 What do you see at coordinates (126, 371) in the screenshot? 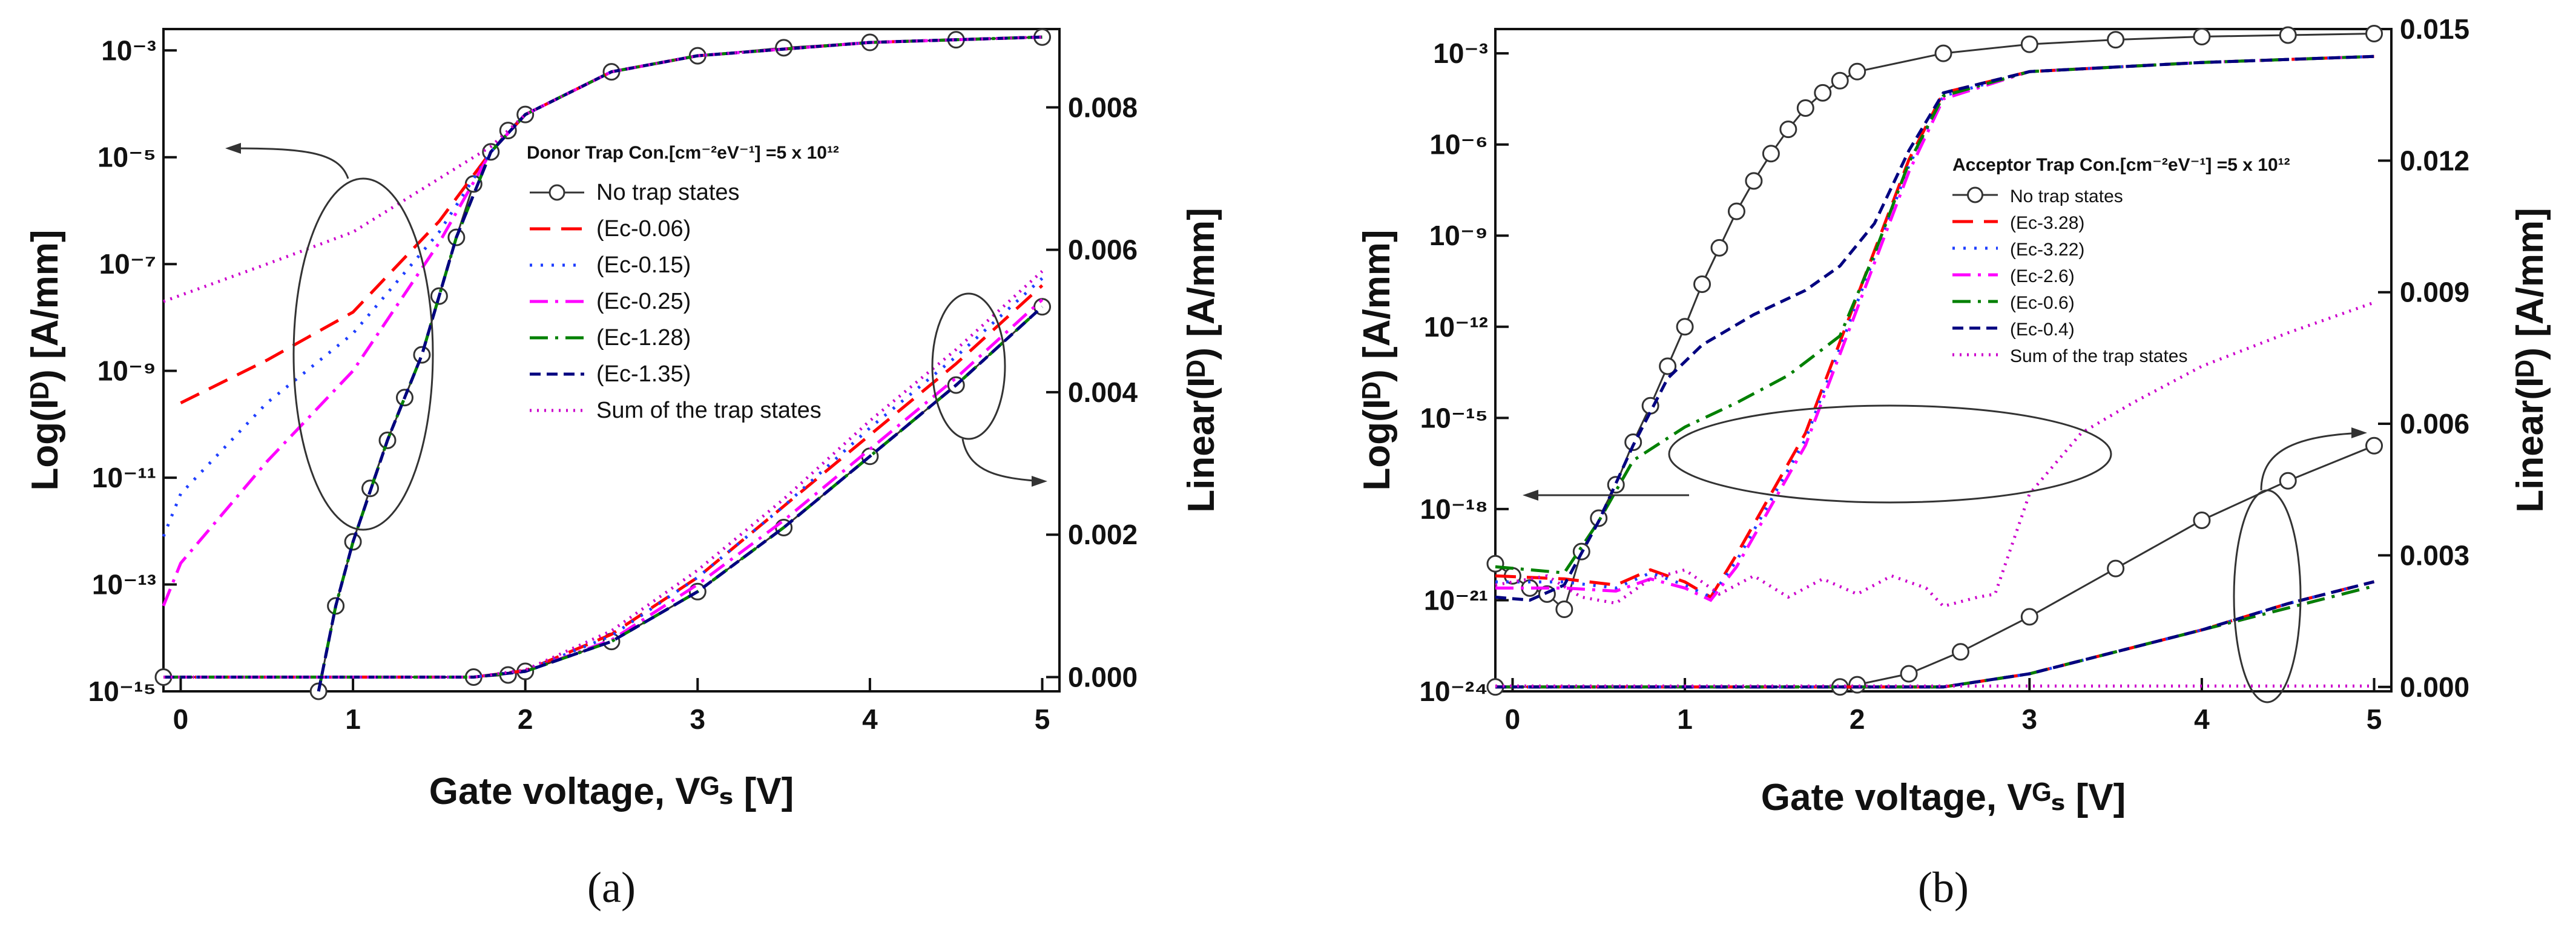
I see `panel-a-y-left-tick-label: 10⁻⁹` at bounding box center [126, 371].